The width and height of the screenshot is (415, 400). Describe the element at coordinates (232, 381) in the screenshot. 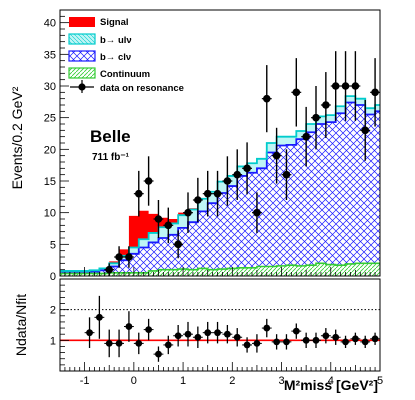

I see `ratio-x-tick-label: 2` at that location.